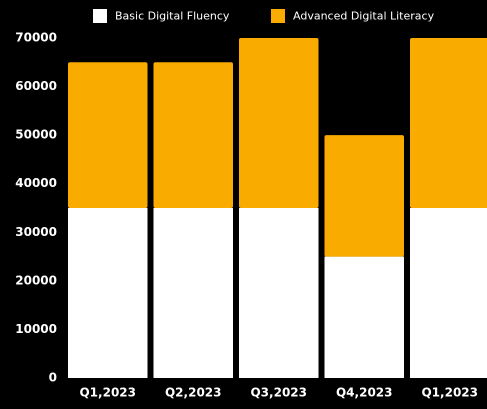 The image size is (487, 409). What do you see at coordinates (364, 16) in the screenshot?
I see `legend-label: Advanced Digital Literacy` at bounding box center [364, 16].